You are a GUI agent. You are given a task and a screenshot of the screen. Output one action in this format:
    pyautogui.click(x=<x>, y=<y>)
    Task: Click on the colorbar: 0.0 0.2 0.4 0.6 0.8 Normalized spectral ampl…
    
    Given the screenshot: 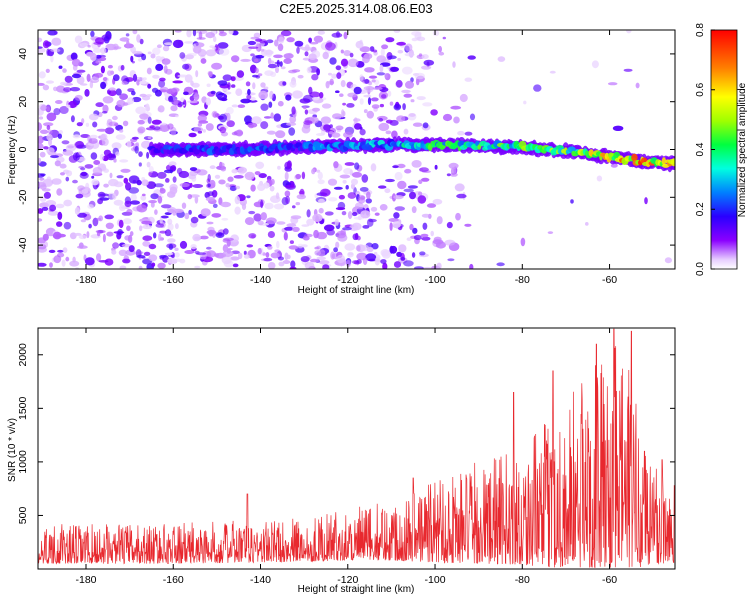 What is the action you would take?
    pyautogui.click(x=721, y=149)
    